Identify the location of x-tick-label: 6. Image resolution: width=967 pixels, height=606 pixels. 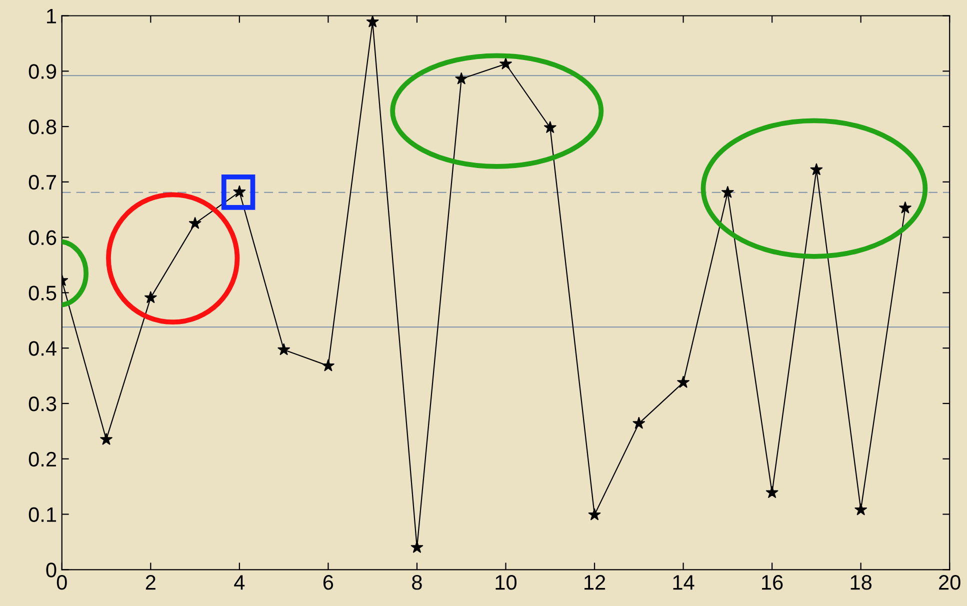
(328, 582).